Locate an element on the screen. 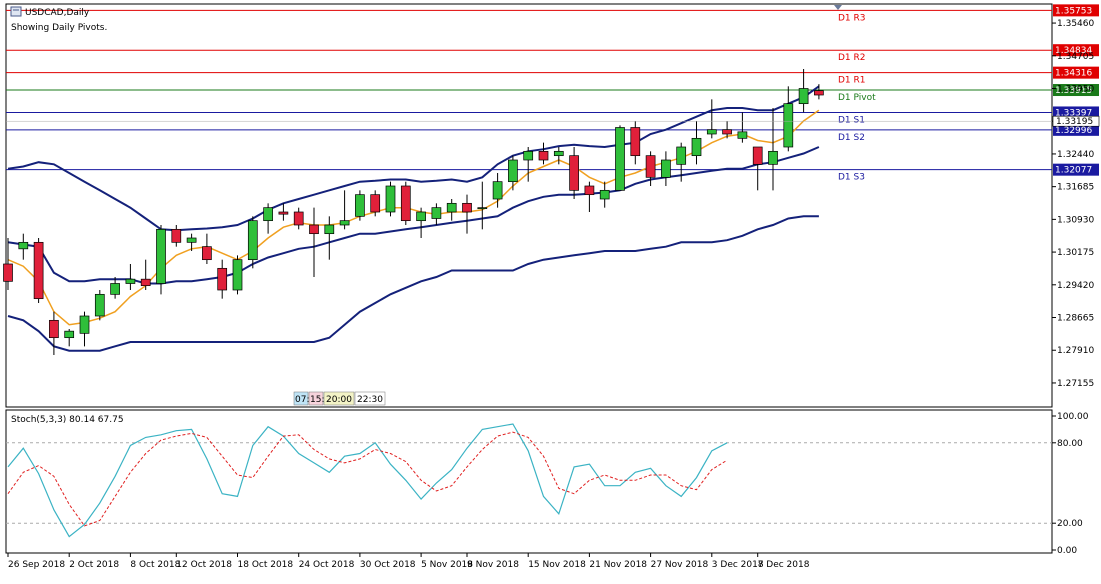 This screenshot has width=1101, height=584. date-label-4: 18 Oct 2018 is located at coordinates (266, 565).